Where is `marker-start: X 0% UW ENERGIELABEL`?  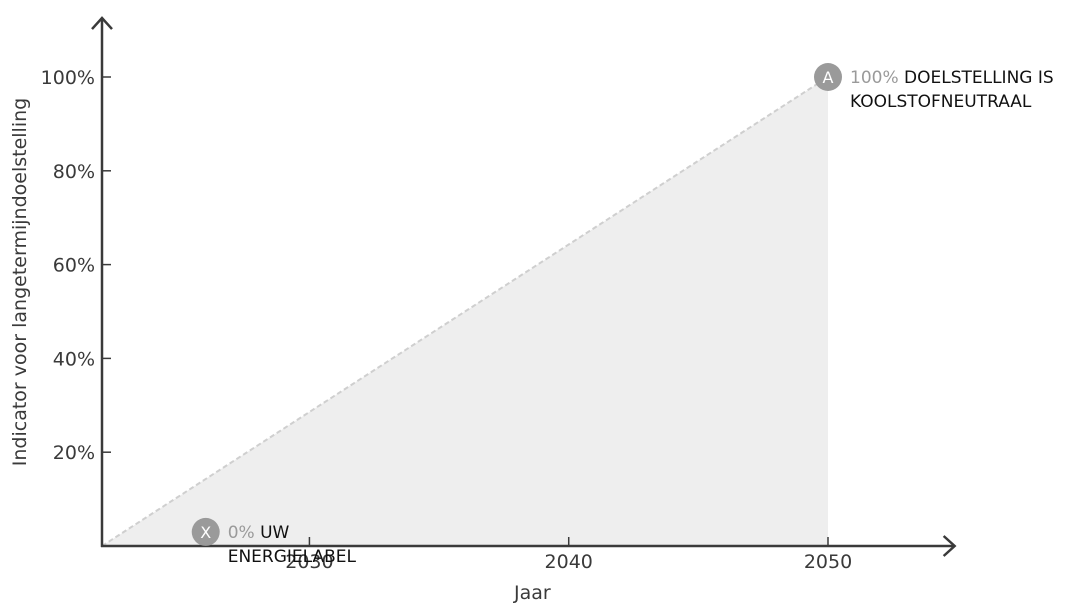
marker-start: X 0% UW ENERGIELABEL is located at coordinates (274, 542).